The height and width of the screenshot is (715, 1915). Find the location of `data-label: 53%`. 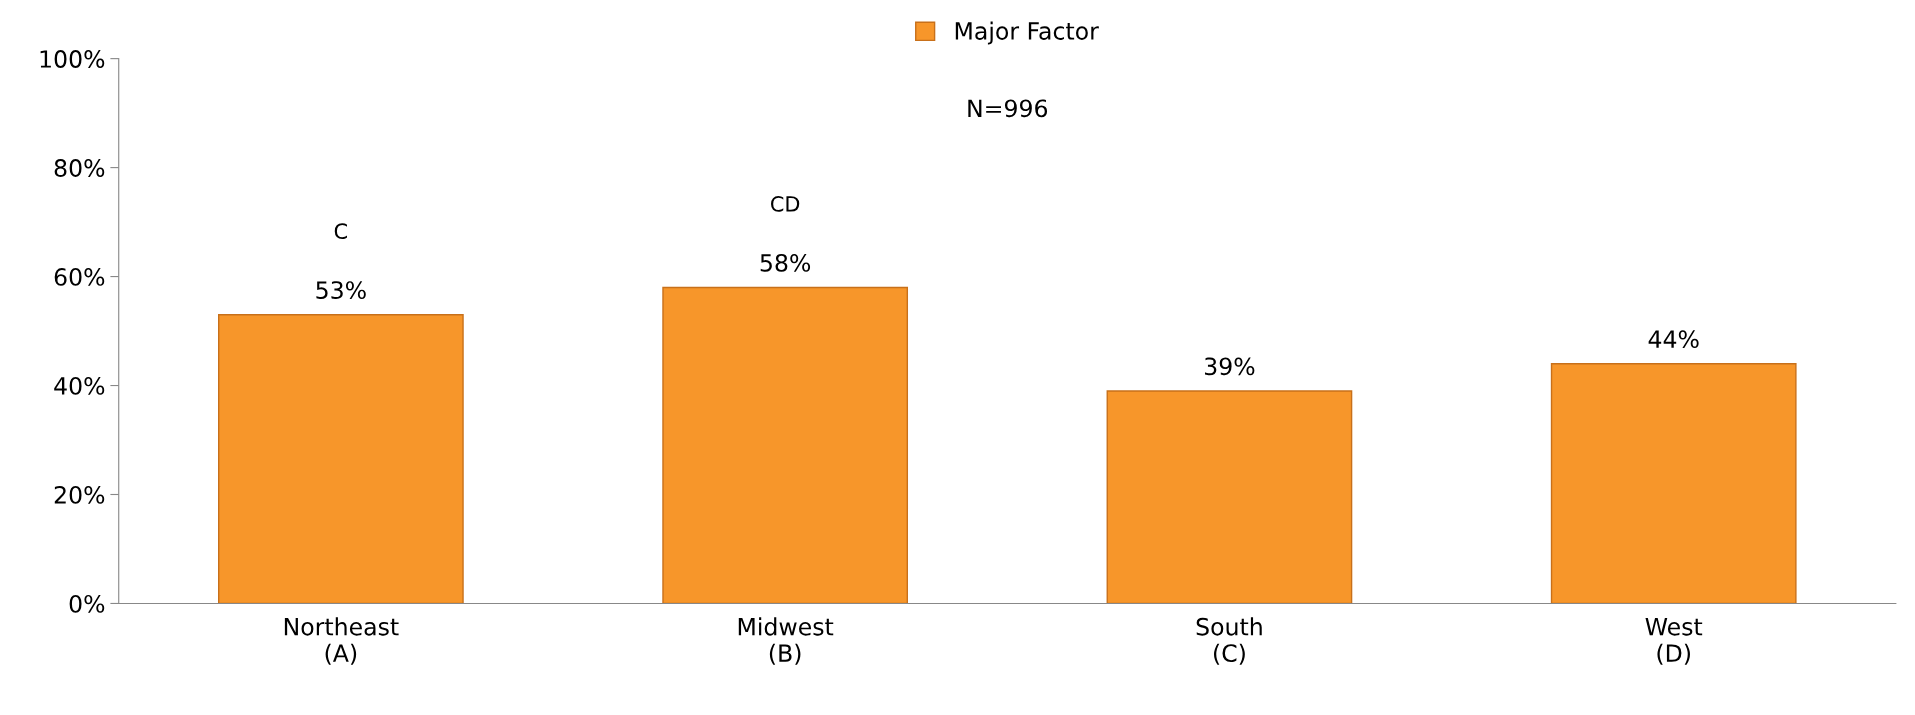

data-label: 53% is located at coordinates (341, 290).